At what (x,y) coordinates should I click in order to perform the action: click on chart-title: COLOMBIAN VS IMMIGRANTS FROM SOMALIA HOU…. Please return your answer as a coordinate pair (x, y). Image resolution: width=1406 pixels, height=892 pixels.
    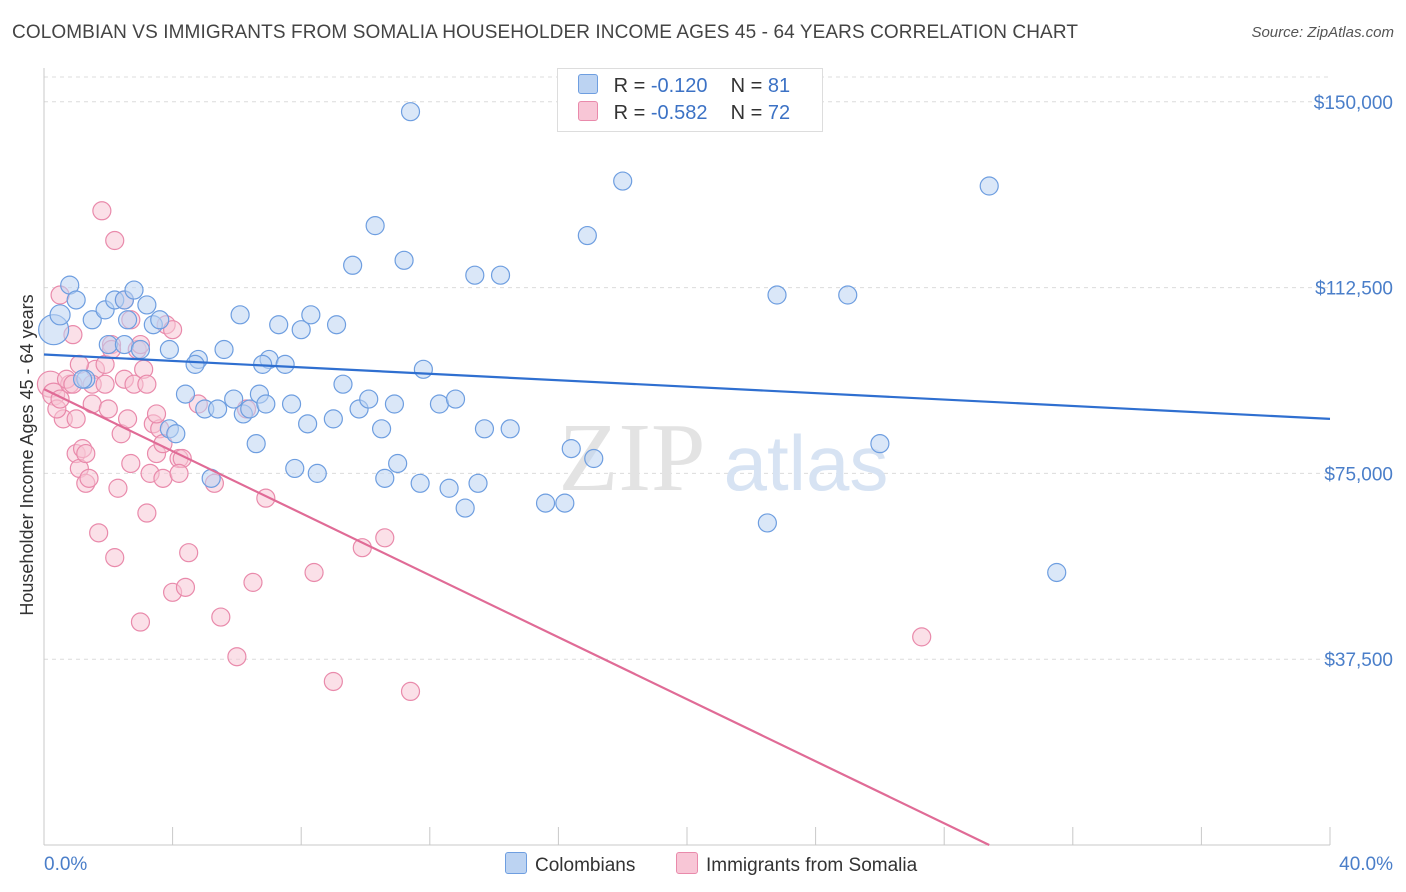
    Looking at the image, I should click on (545, 32).